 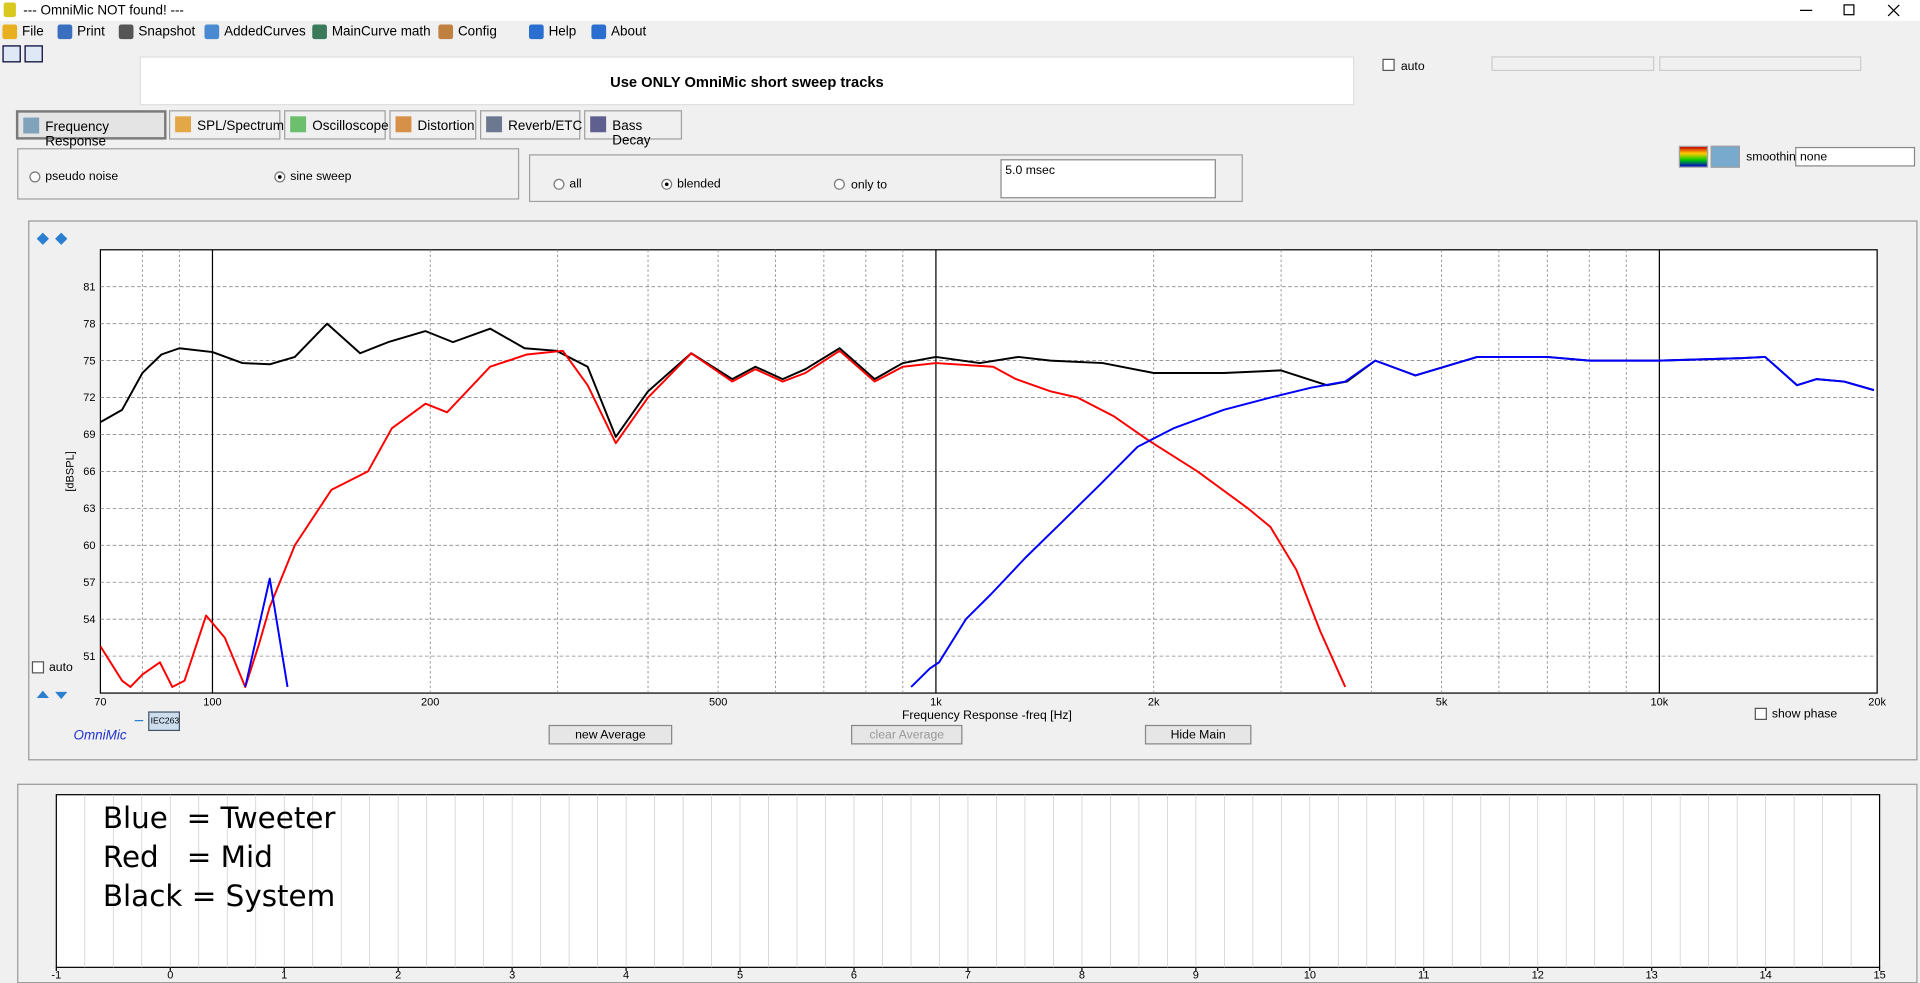 I want to click on scroll-icons, so click(x=52, y=695).